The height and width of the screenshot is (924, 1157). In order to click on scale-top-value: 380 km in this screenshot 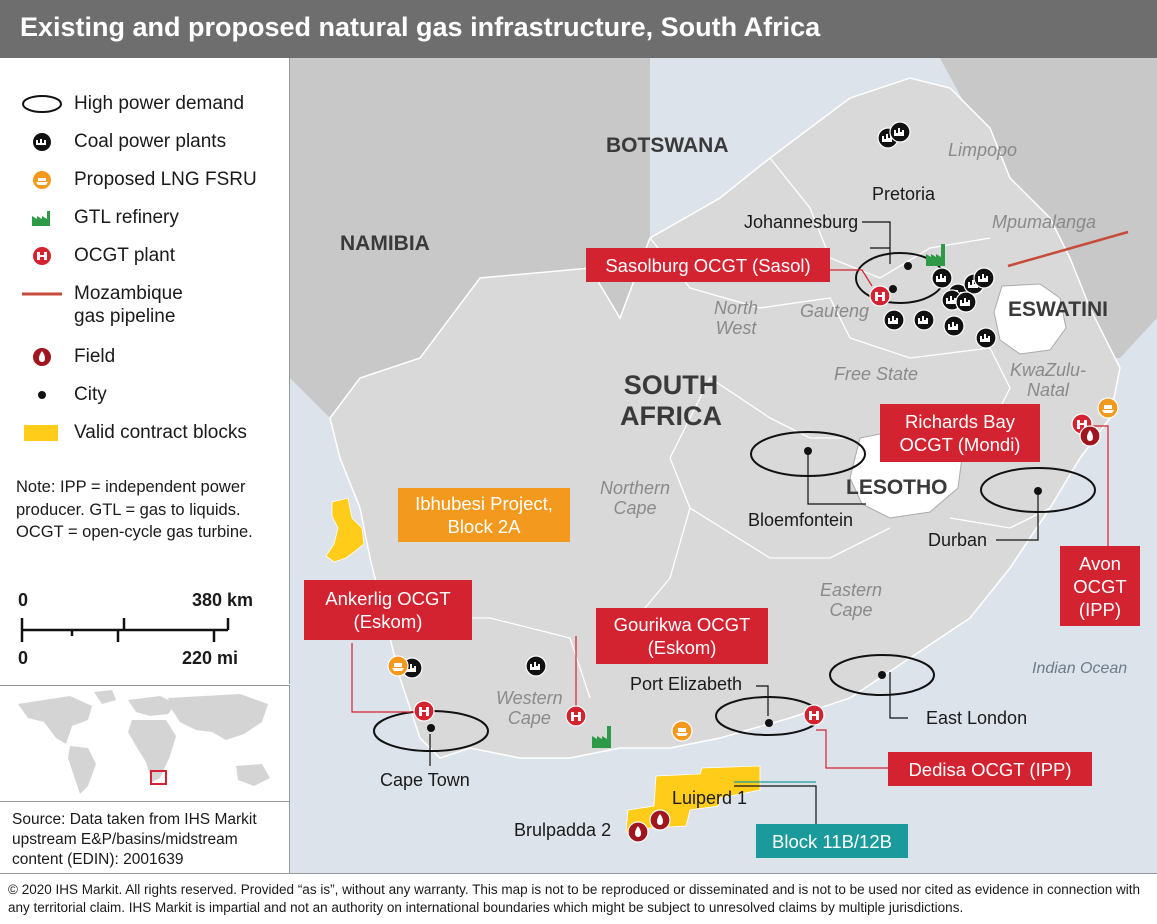, I will do `click(223, 600)`.